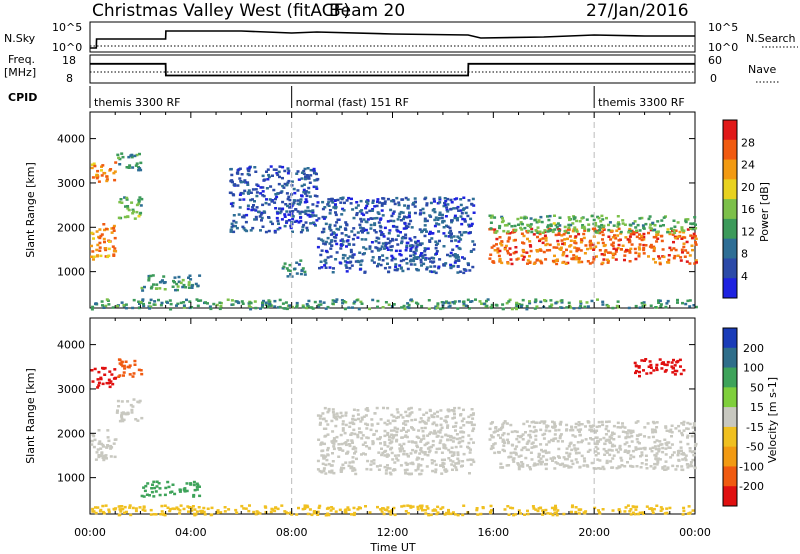 The image size is (800, 554). Describe the element at coordinates (730, 496) in the screenshot. I see `velocity-colorbar-swatch` at that location.